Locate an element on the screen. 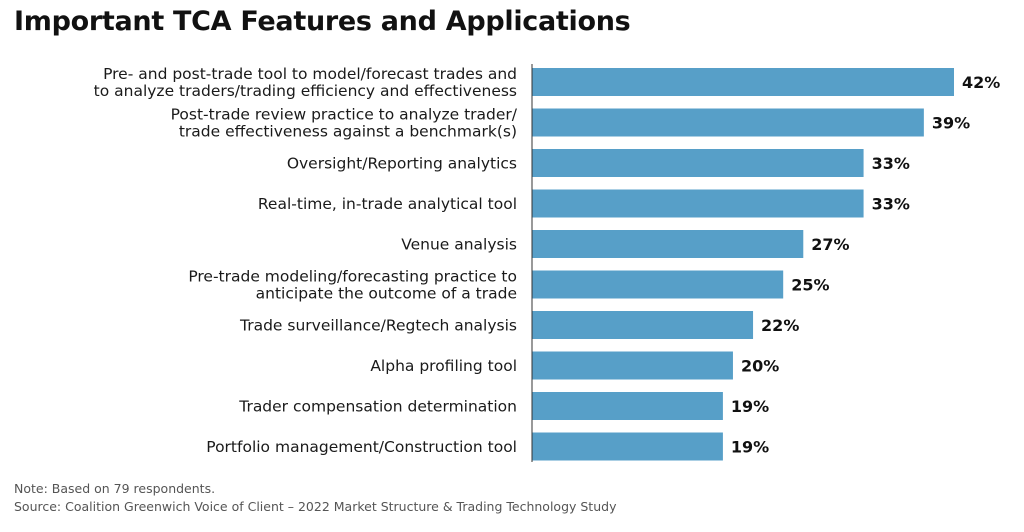 The width and height of the screenshot is (1024, 532). value-label-7: 22% is located at coordinates (780, 325).